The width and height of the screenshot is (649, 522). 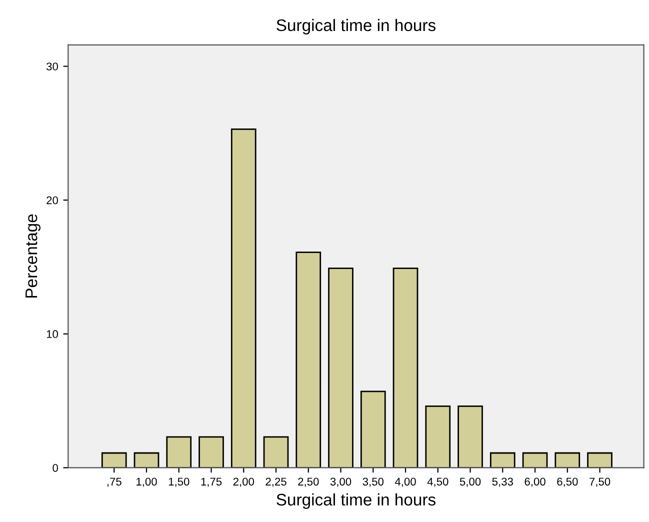 What do you see at coordinates (52, 334) in the screenshot?
I see `y-tick-label: 10` at bounding box center [52, 334].